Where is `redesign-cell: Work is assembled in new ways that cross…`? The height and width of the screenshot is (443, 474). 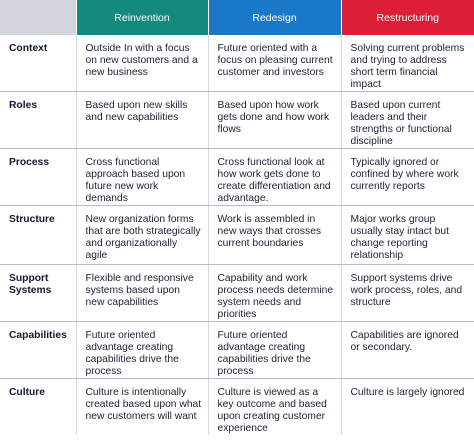
redesign-cell: Work is assembled in new ways that cross… is located at coordinates (274, 235).